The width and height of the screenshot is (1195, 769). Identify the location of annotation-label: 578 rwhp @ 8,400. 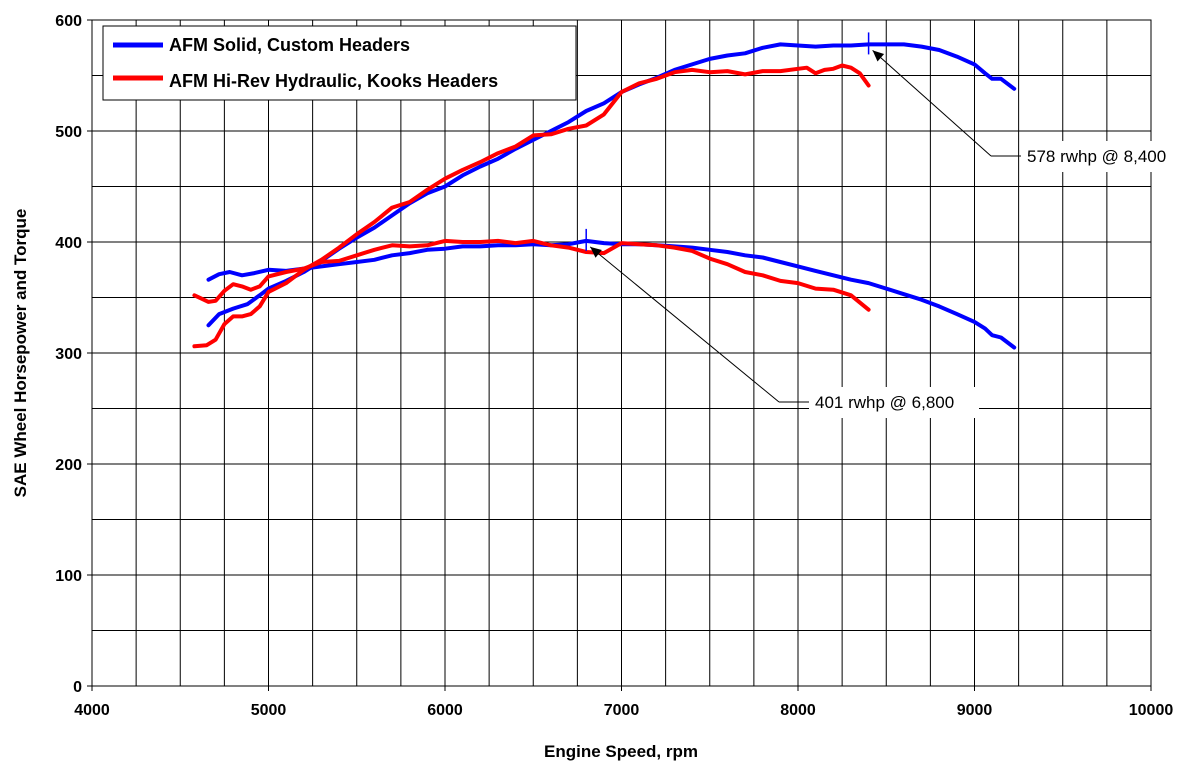
(1096, 156).